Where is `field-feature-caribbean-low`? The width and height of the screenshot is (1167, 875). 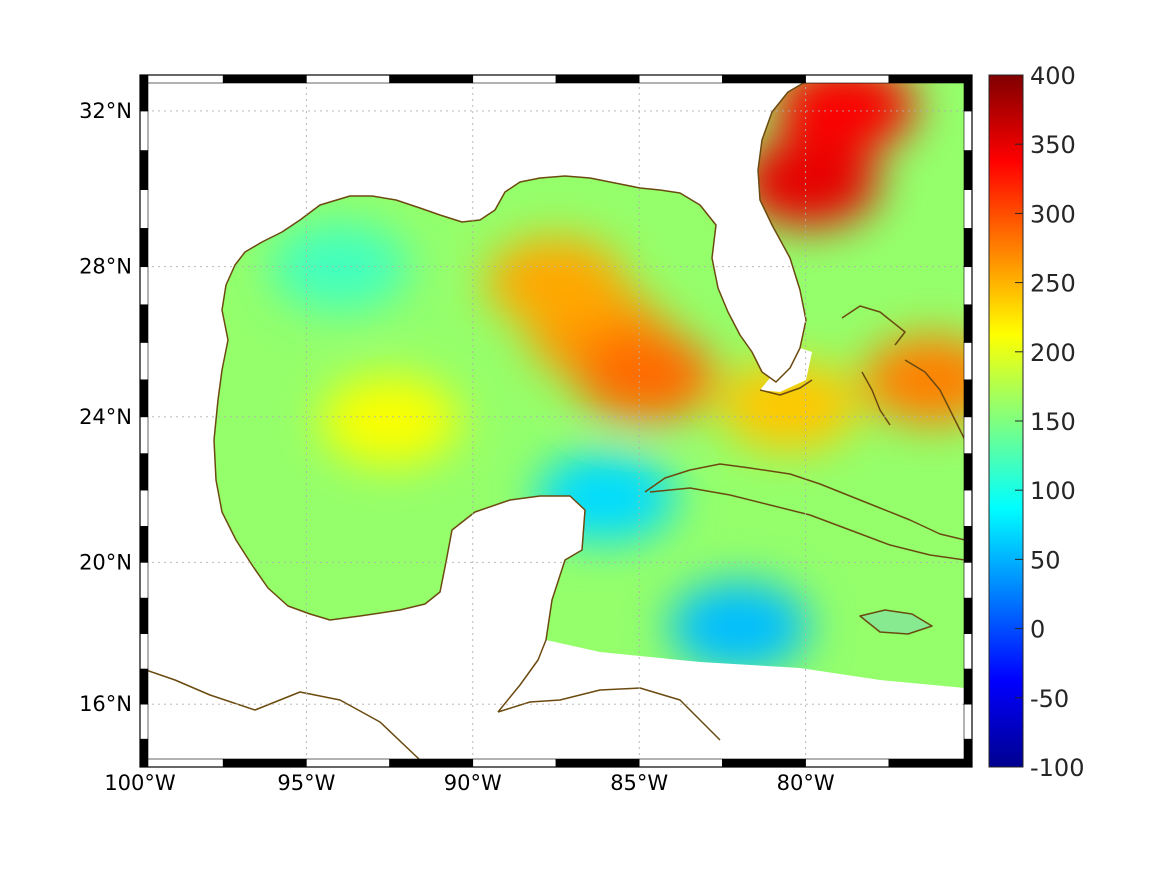 field-feature-caribbean-low is located at coordinates (739, 626).